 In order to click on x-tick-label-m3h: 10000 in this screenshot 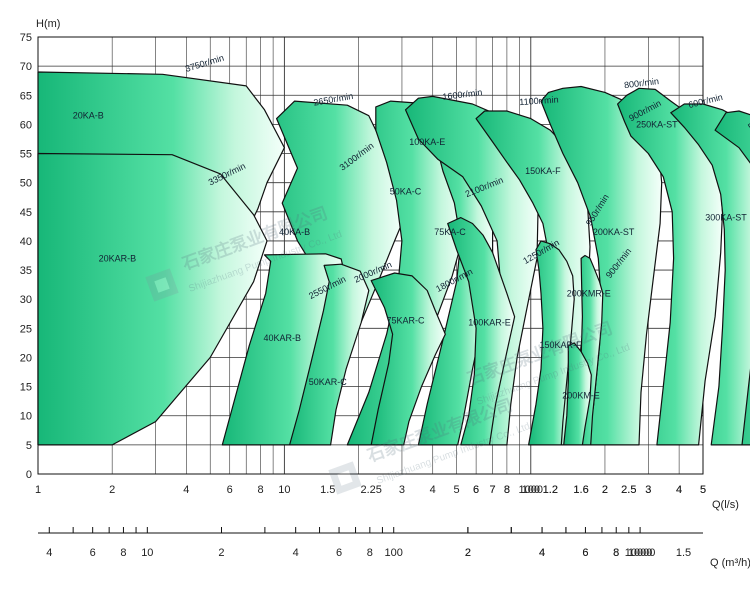, I will do `click(640, 553)`.